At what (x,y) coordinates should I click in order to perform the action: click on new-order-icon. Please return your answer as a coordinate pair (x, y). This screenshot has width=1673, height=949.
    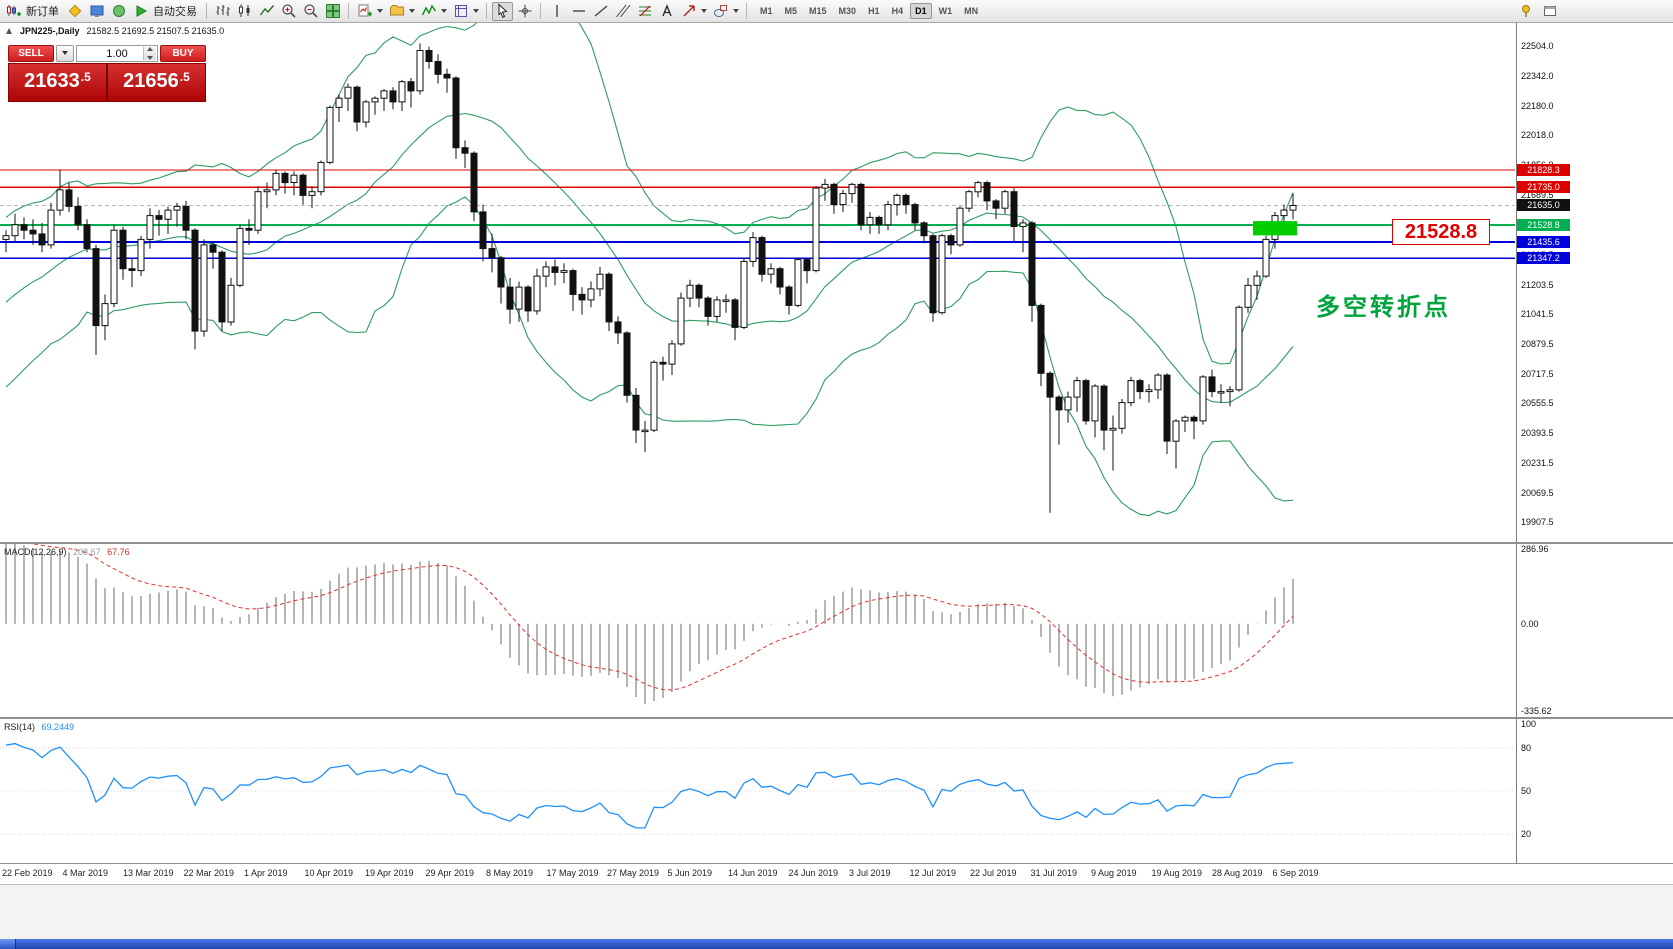
    Looking at the image, I should click on (13, 11).